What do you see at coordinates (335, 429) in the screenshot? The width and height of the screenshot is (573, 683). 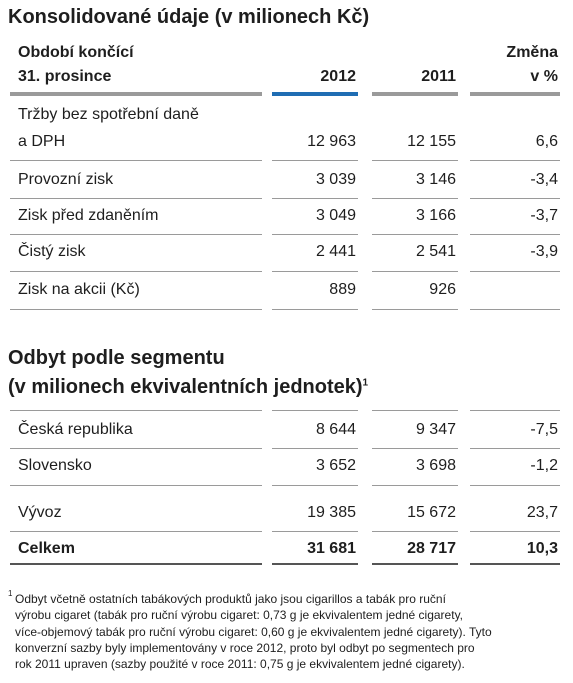 I see `cell: 8 644` at bounding box center [335, 429].